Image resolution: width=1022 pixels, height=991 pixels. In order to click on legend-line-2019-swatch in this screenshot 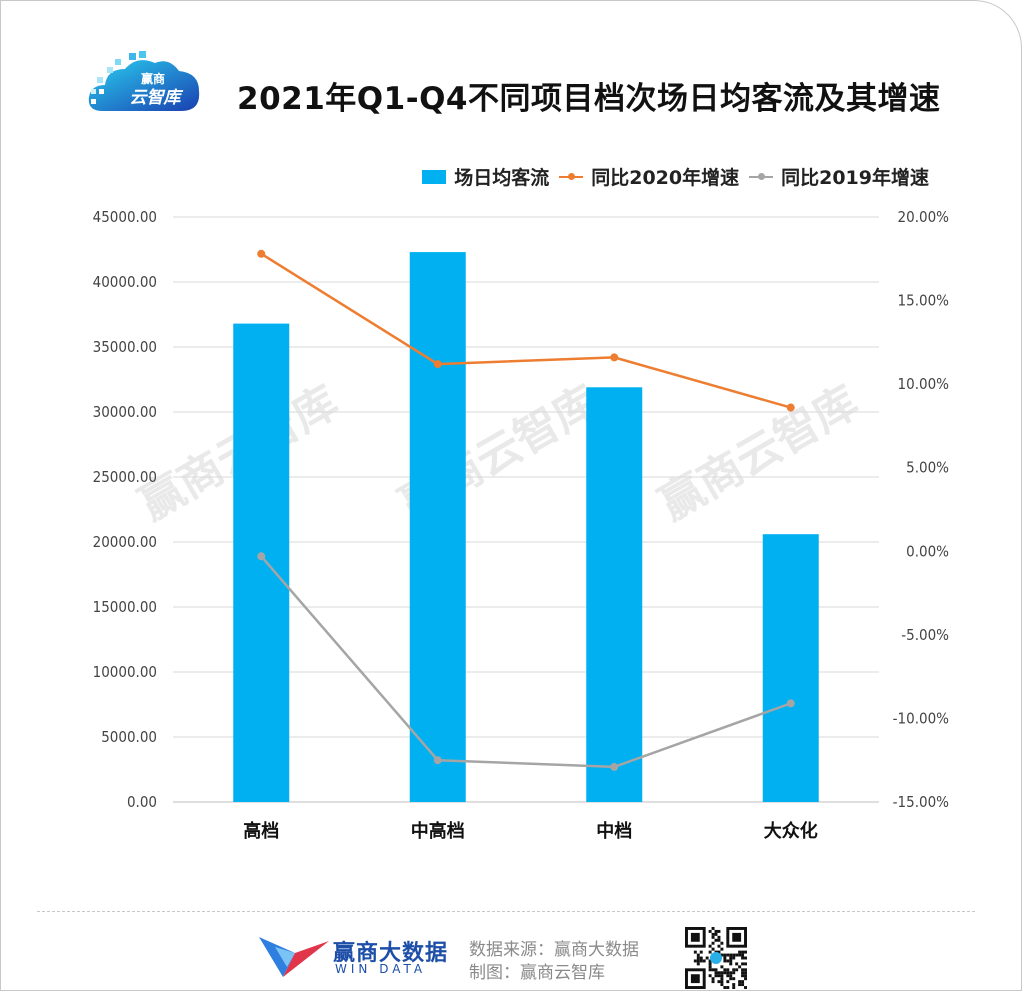, I will do `click(761, 177)`.